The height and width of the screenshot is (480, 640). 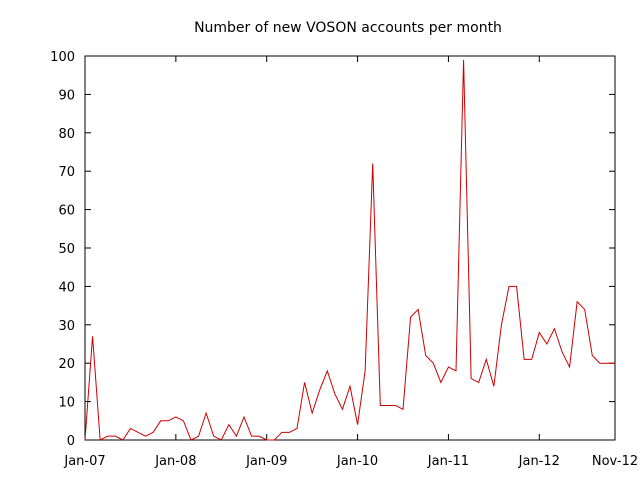 What do you see at coordinates (175, 461) in the screenshot?
I see `x-tick-label: Jan-08` at bounding box center [175, 461].